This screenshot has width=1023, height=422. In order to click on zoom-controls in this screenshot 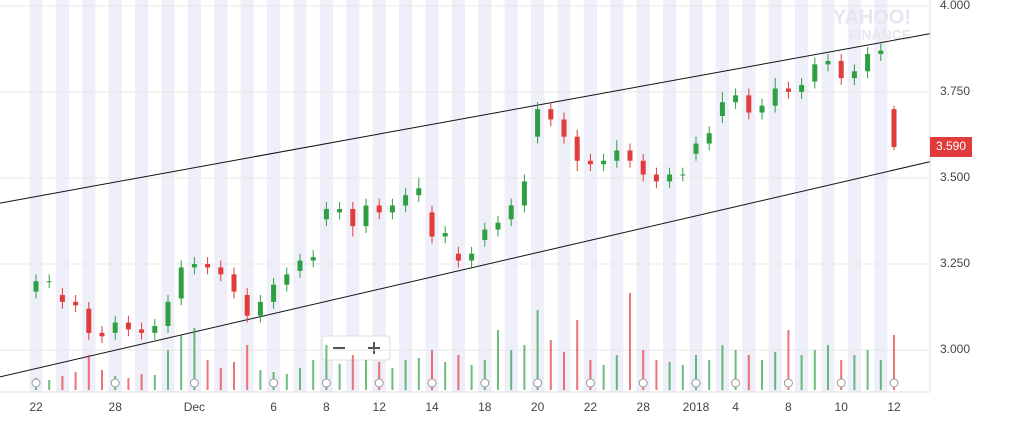, I will do `click(356, 348)`.